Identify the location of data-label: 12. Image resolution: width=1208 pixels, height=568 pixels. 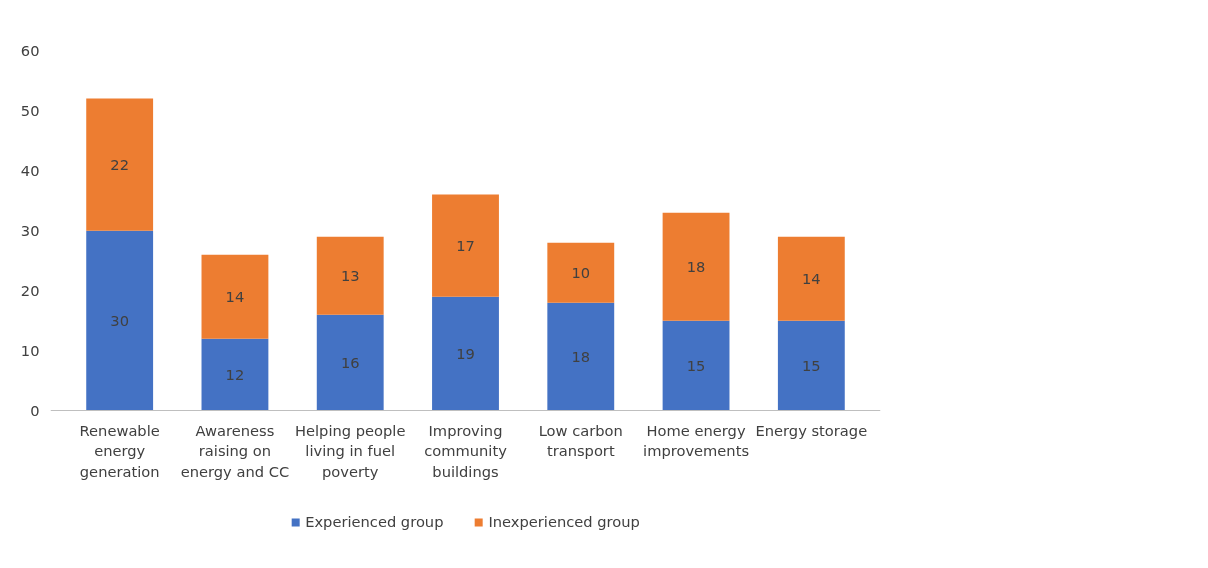
(235, 374).